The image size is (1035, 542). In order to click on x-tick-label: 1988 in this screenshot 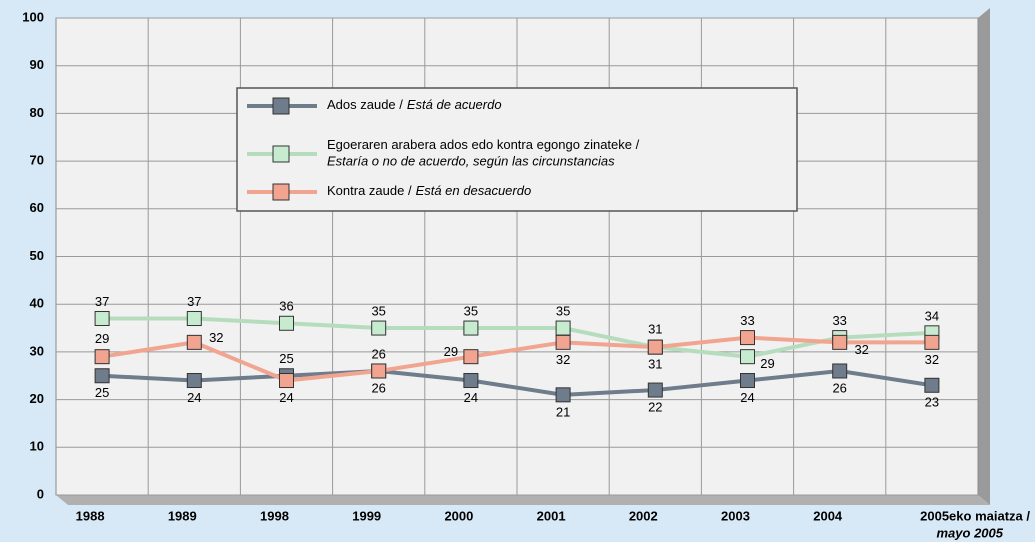, I will do `click(90, 515)`.